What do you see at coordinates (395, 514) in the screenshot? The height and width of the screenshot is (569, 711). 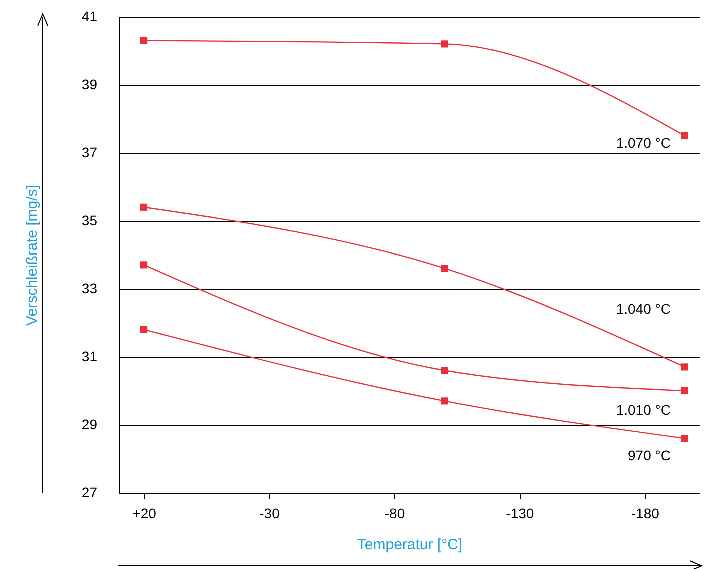 I see `x-tick-label: -80` at bounding box center [395, 514].